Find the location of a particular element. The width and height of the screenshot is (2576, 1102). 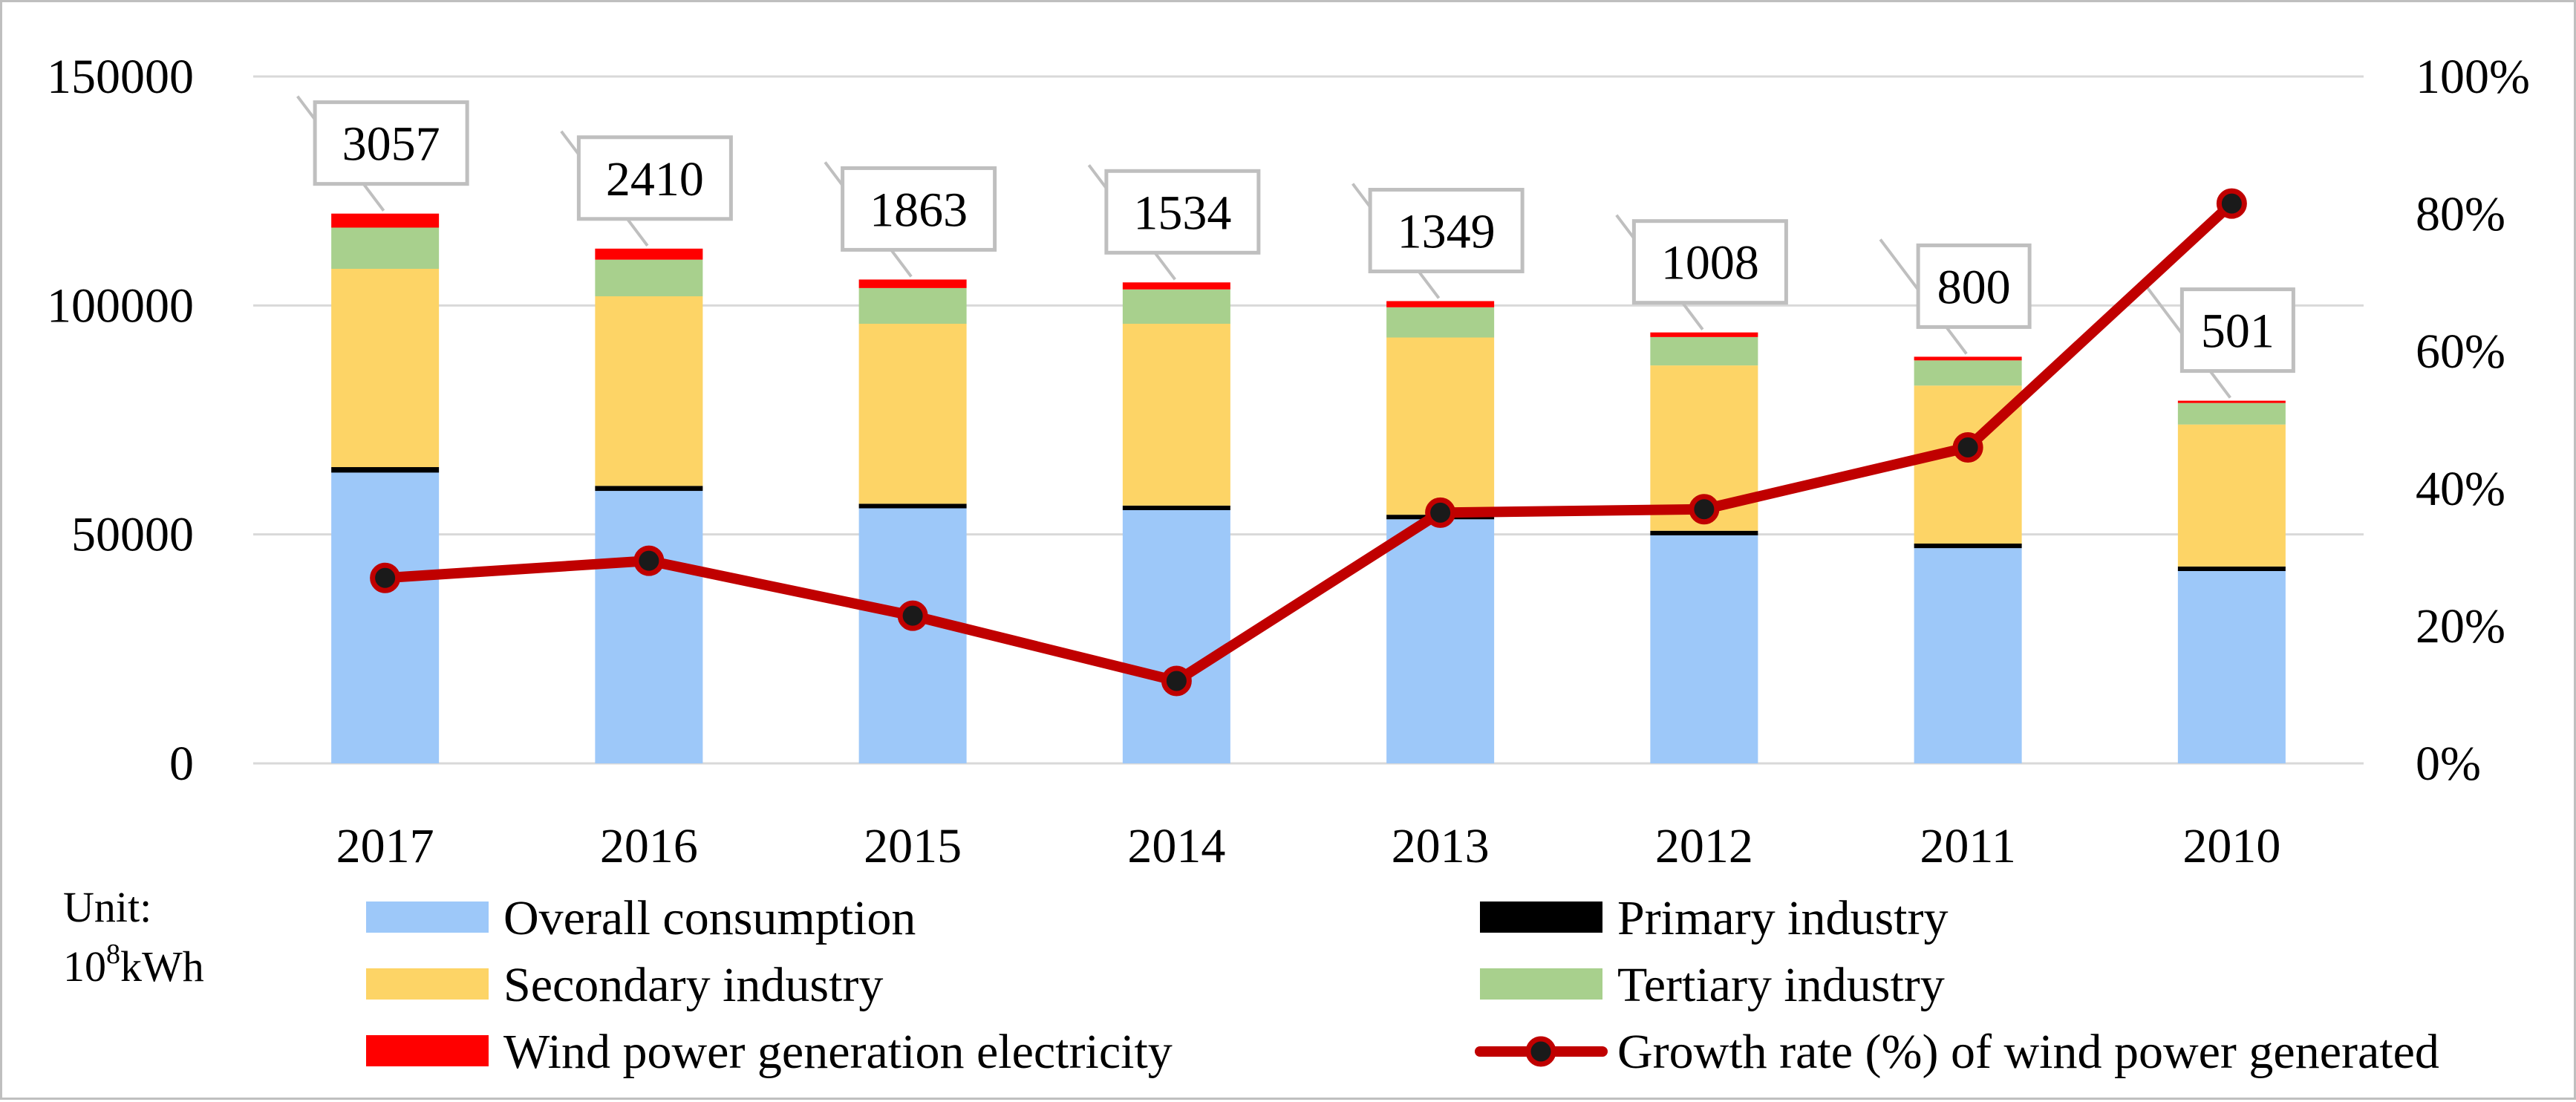

bar-primary-industry-2011 is located at coordinates (1968, 546).